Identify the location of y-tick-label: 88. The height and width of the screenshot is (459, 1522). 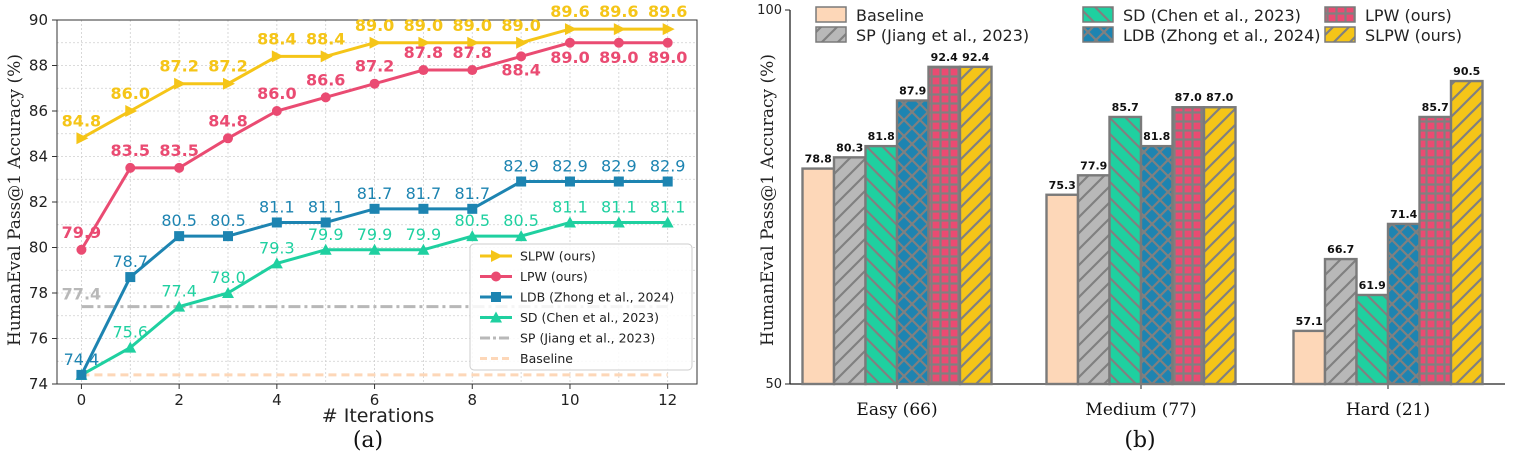
(38, 66).